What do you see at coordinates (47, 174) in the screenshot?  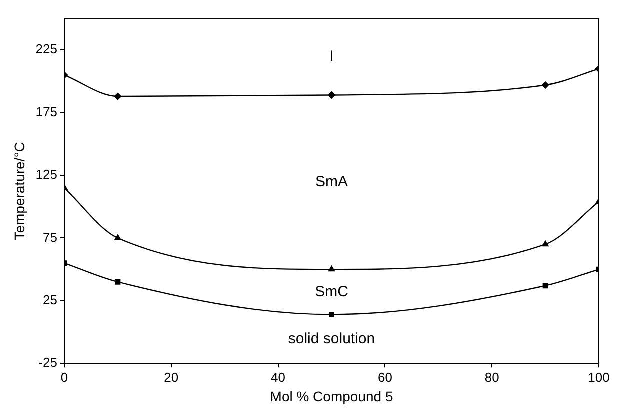 I see `y-tick-label: 125` at bounding box center [47, 174].